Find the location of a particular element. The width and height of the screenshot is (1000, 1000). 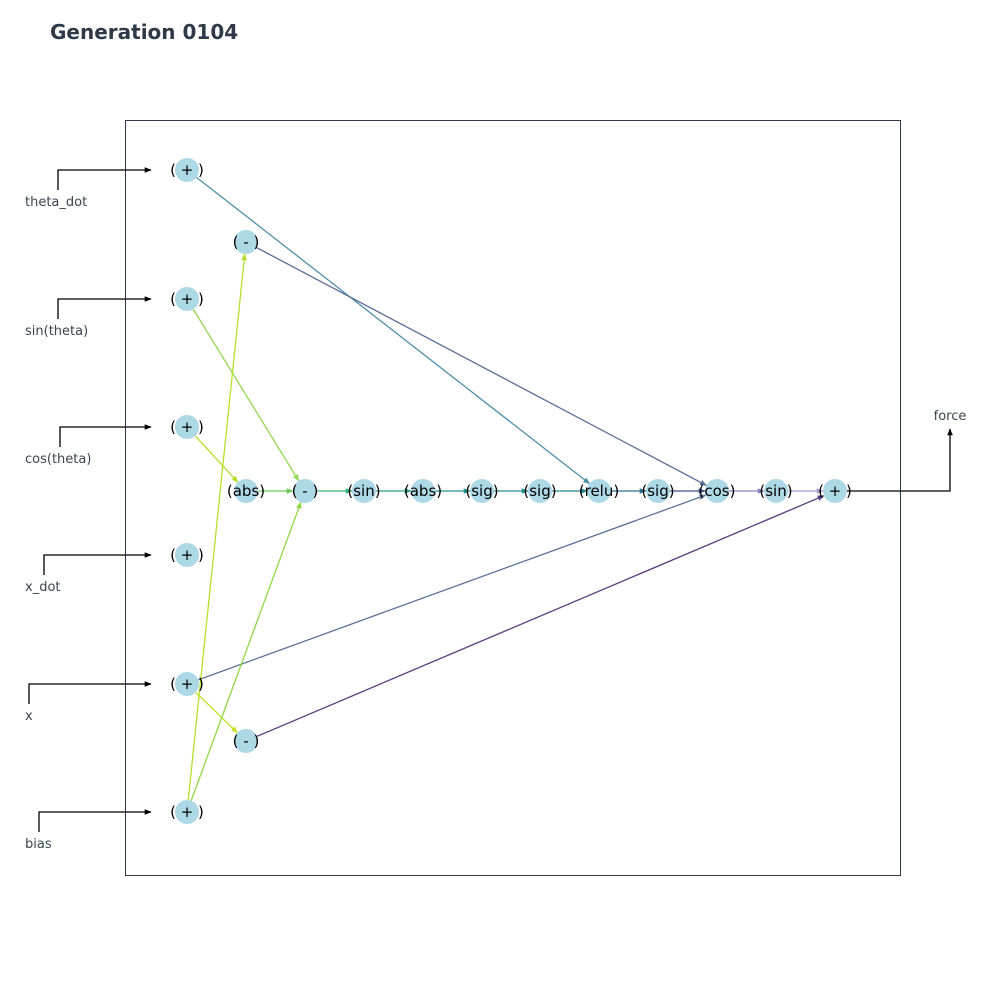

input-label-in_bias: bias is located at coordinates (38, 844).